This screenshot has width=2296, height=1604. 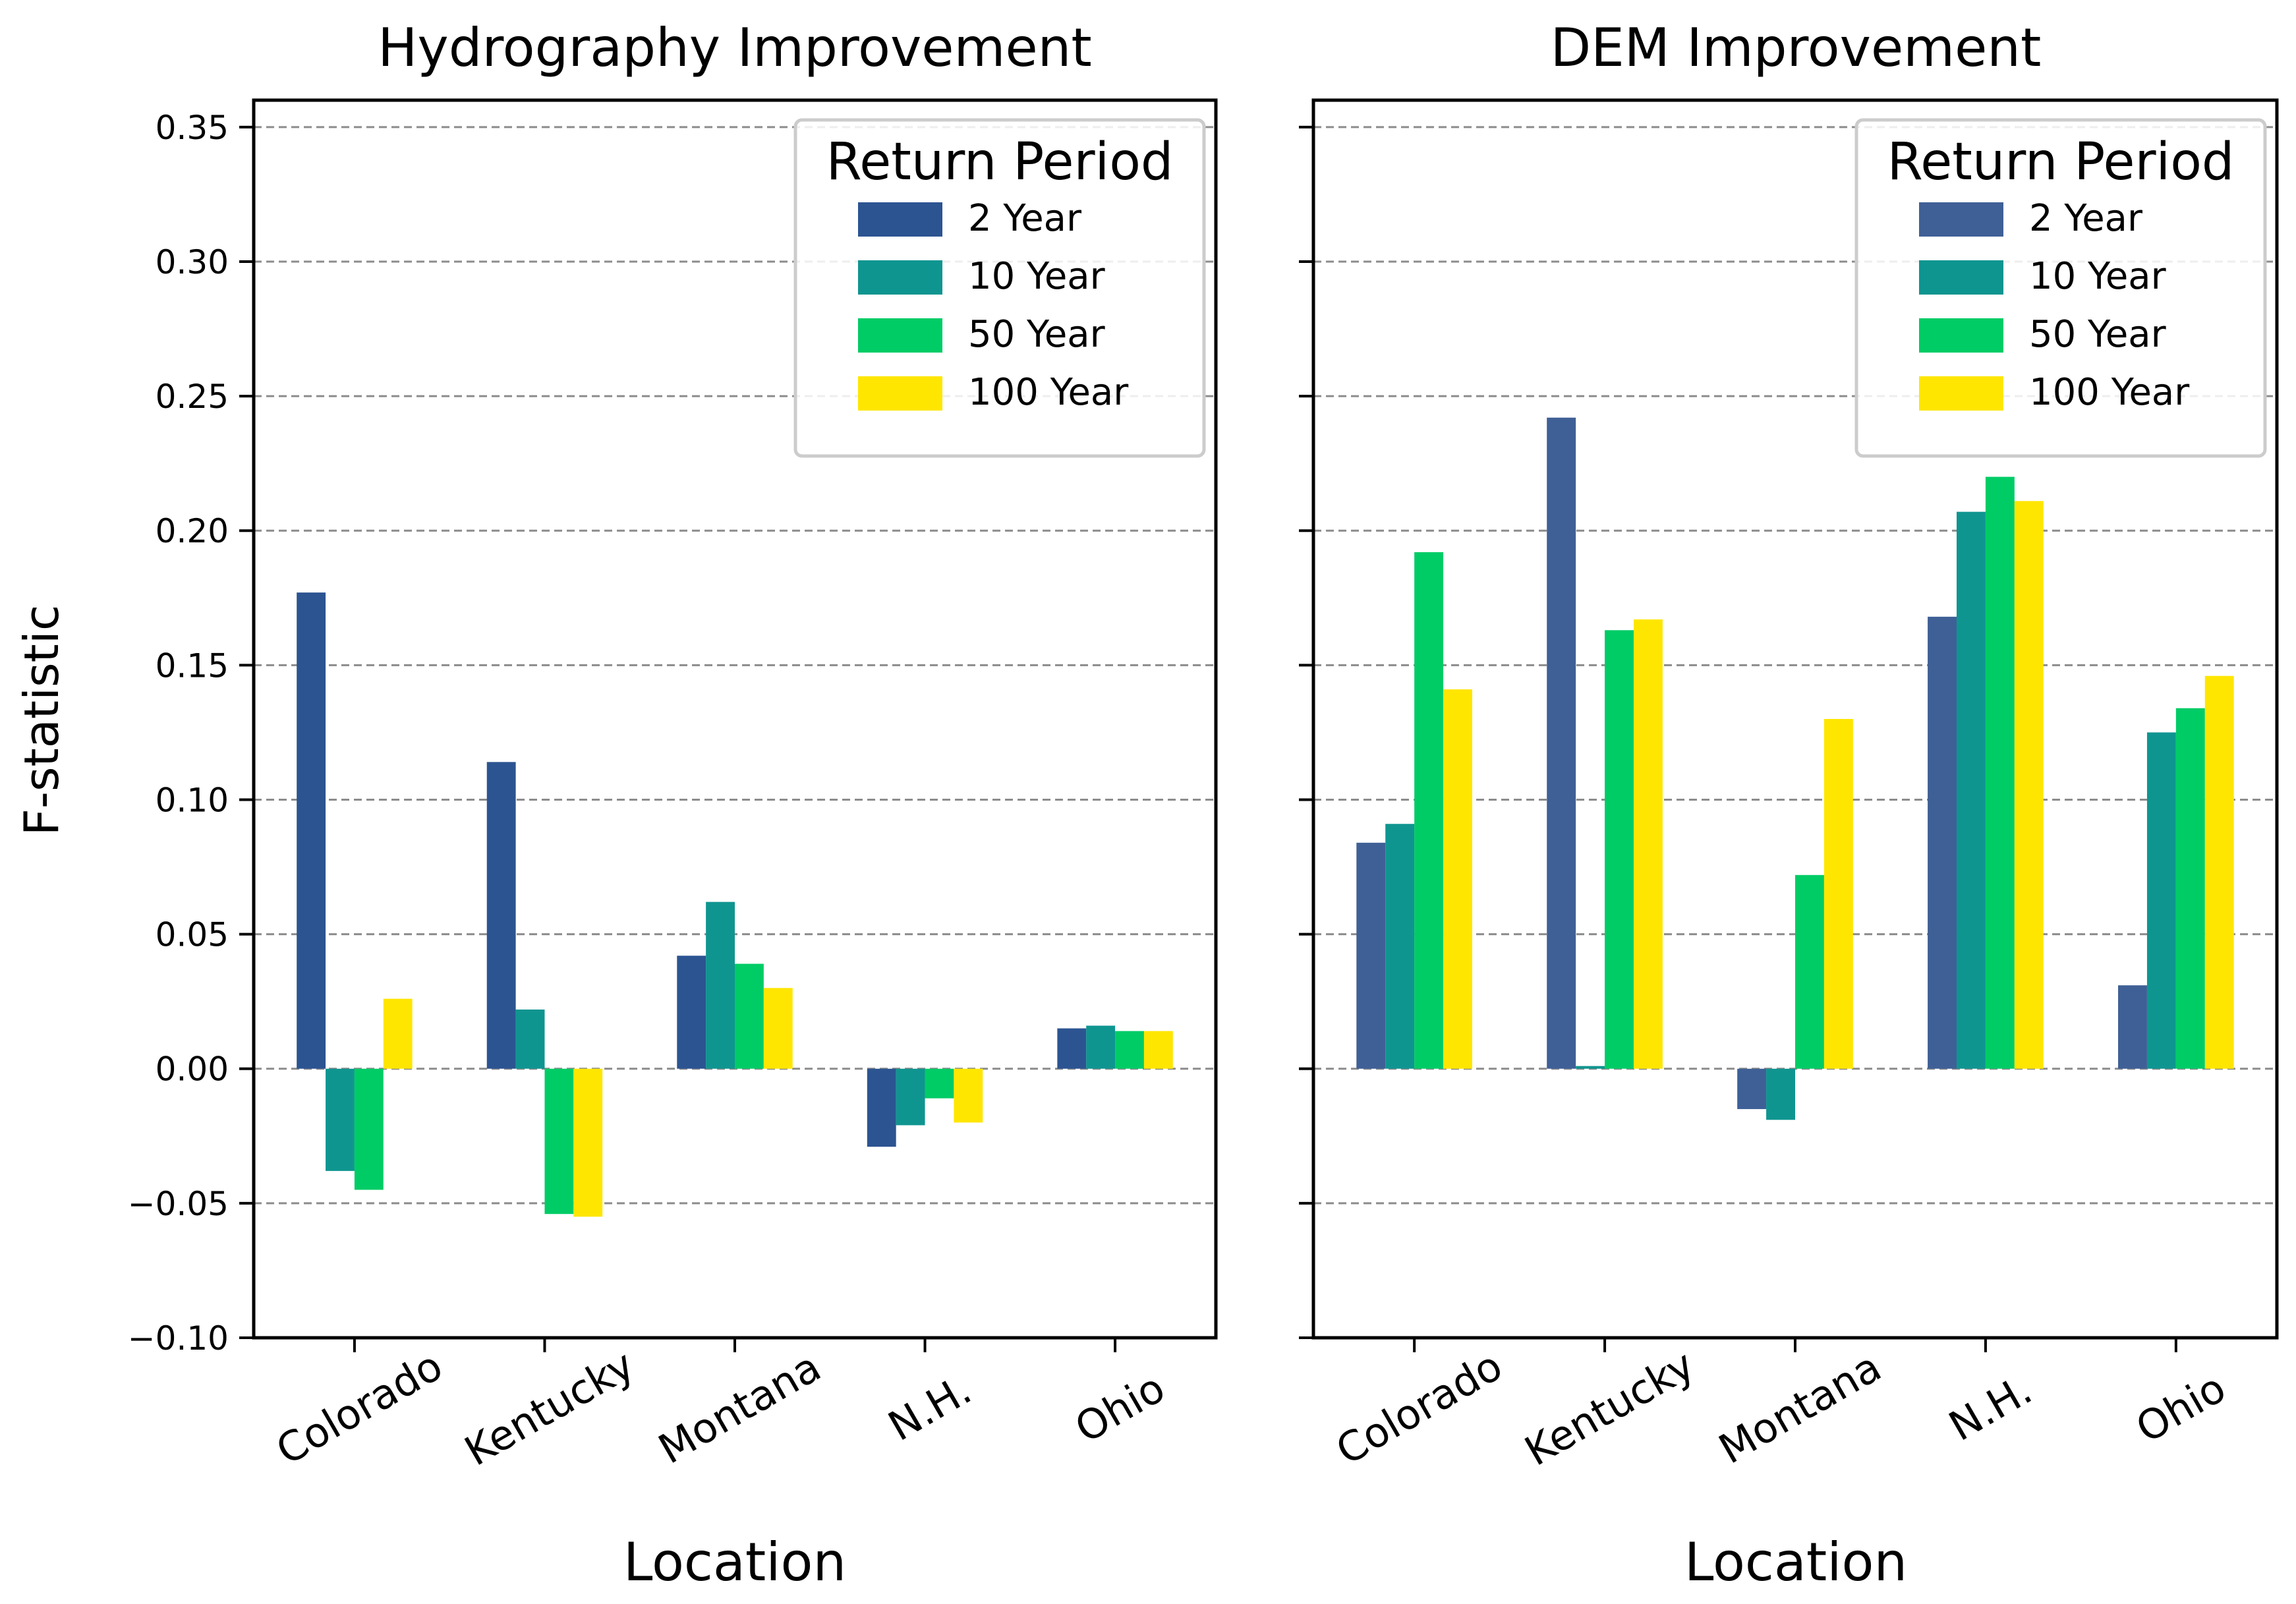 I want to click on y-tick-label: 0.10, so click(x=192, y=800).